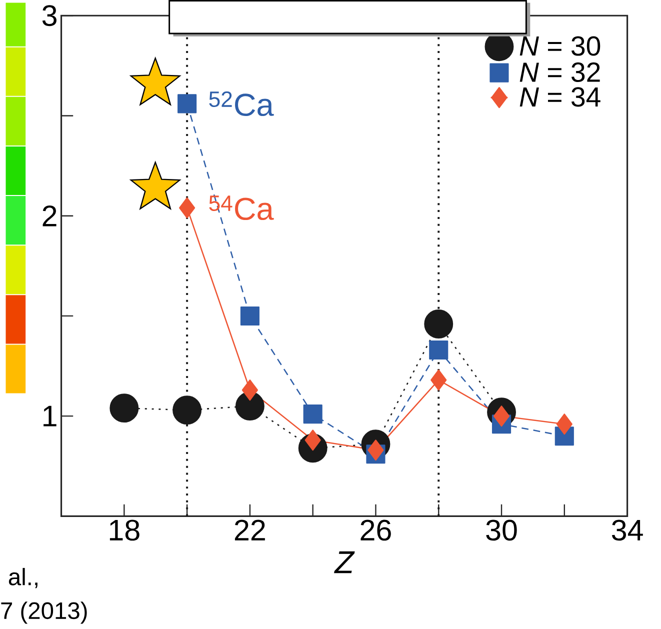 This screenshot has width=661, height=629. What do you see at coordinates (49, 15) in the screenshot?
I see `y-tick-label: 3` at bounding box center [49, 15].